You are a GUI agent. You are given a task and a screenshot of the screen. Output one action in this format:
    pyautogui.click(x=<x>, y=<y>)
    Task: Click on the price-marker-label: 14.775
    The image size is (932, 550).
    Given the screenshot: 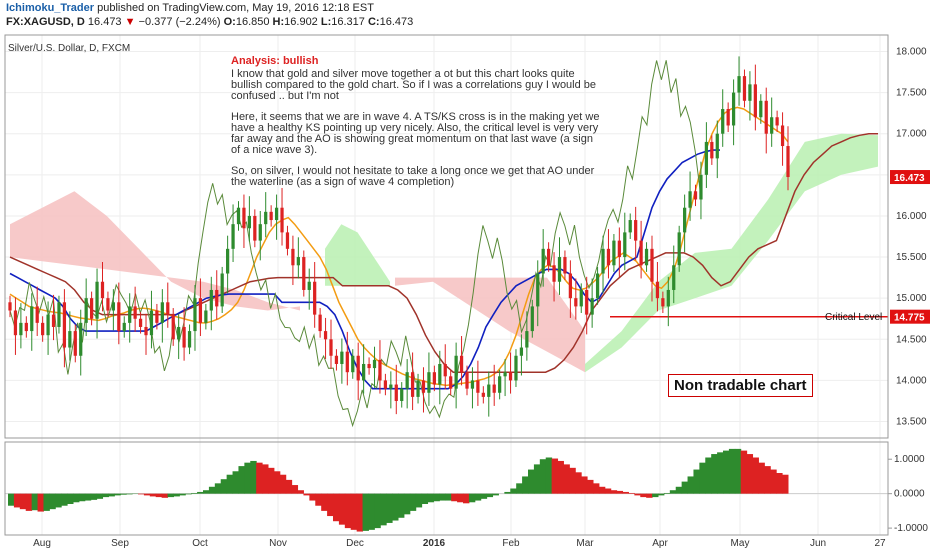 What is the action you would take?
    pyautogui.click(x=909, y=318)
    